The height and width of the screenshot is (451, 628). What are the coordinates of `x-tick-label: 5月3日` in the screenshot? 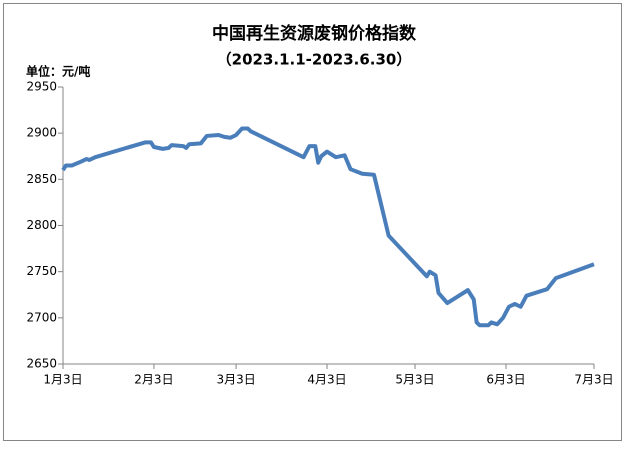 It's located at (414, 380).